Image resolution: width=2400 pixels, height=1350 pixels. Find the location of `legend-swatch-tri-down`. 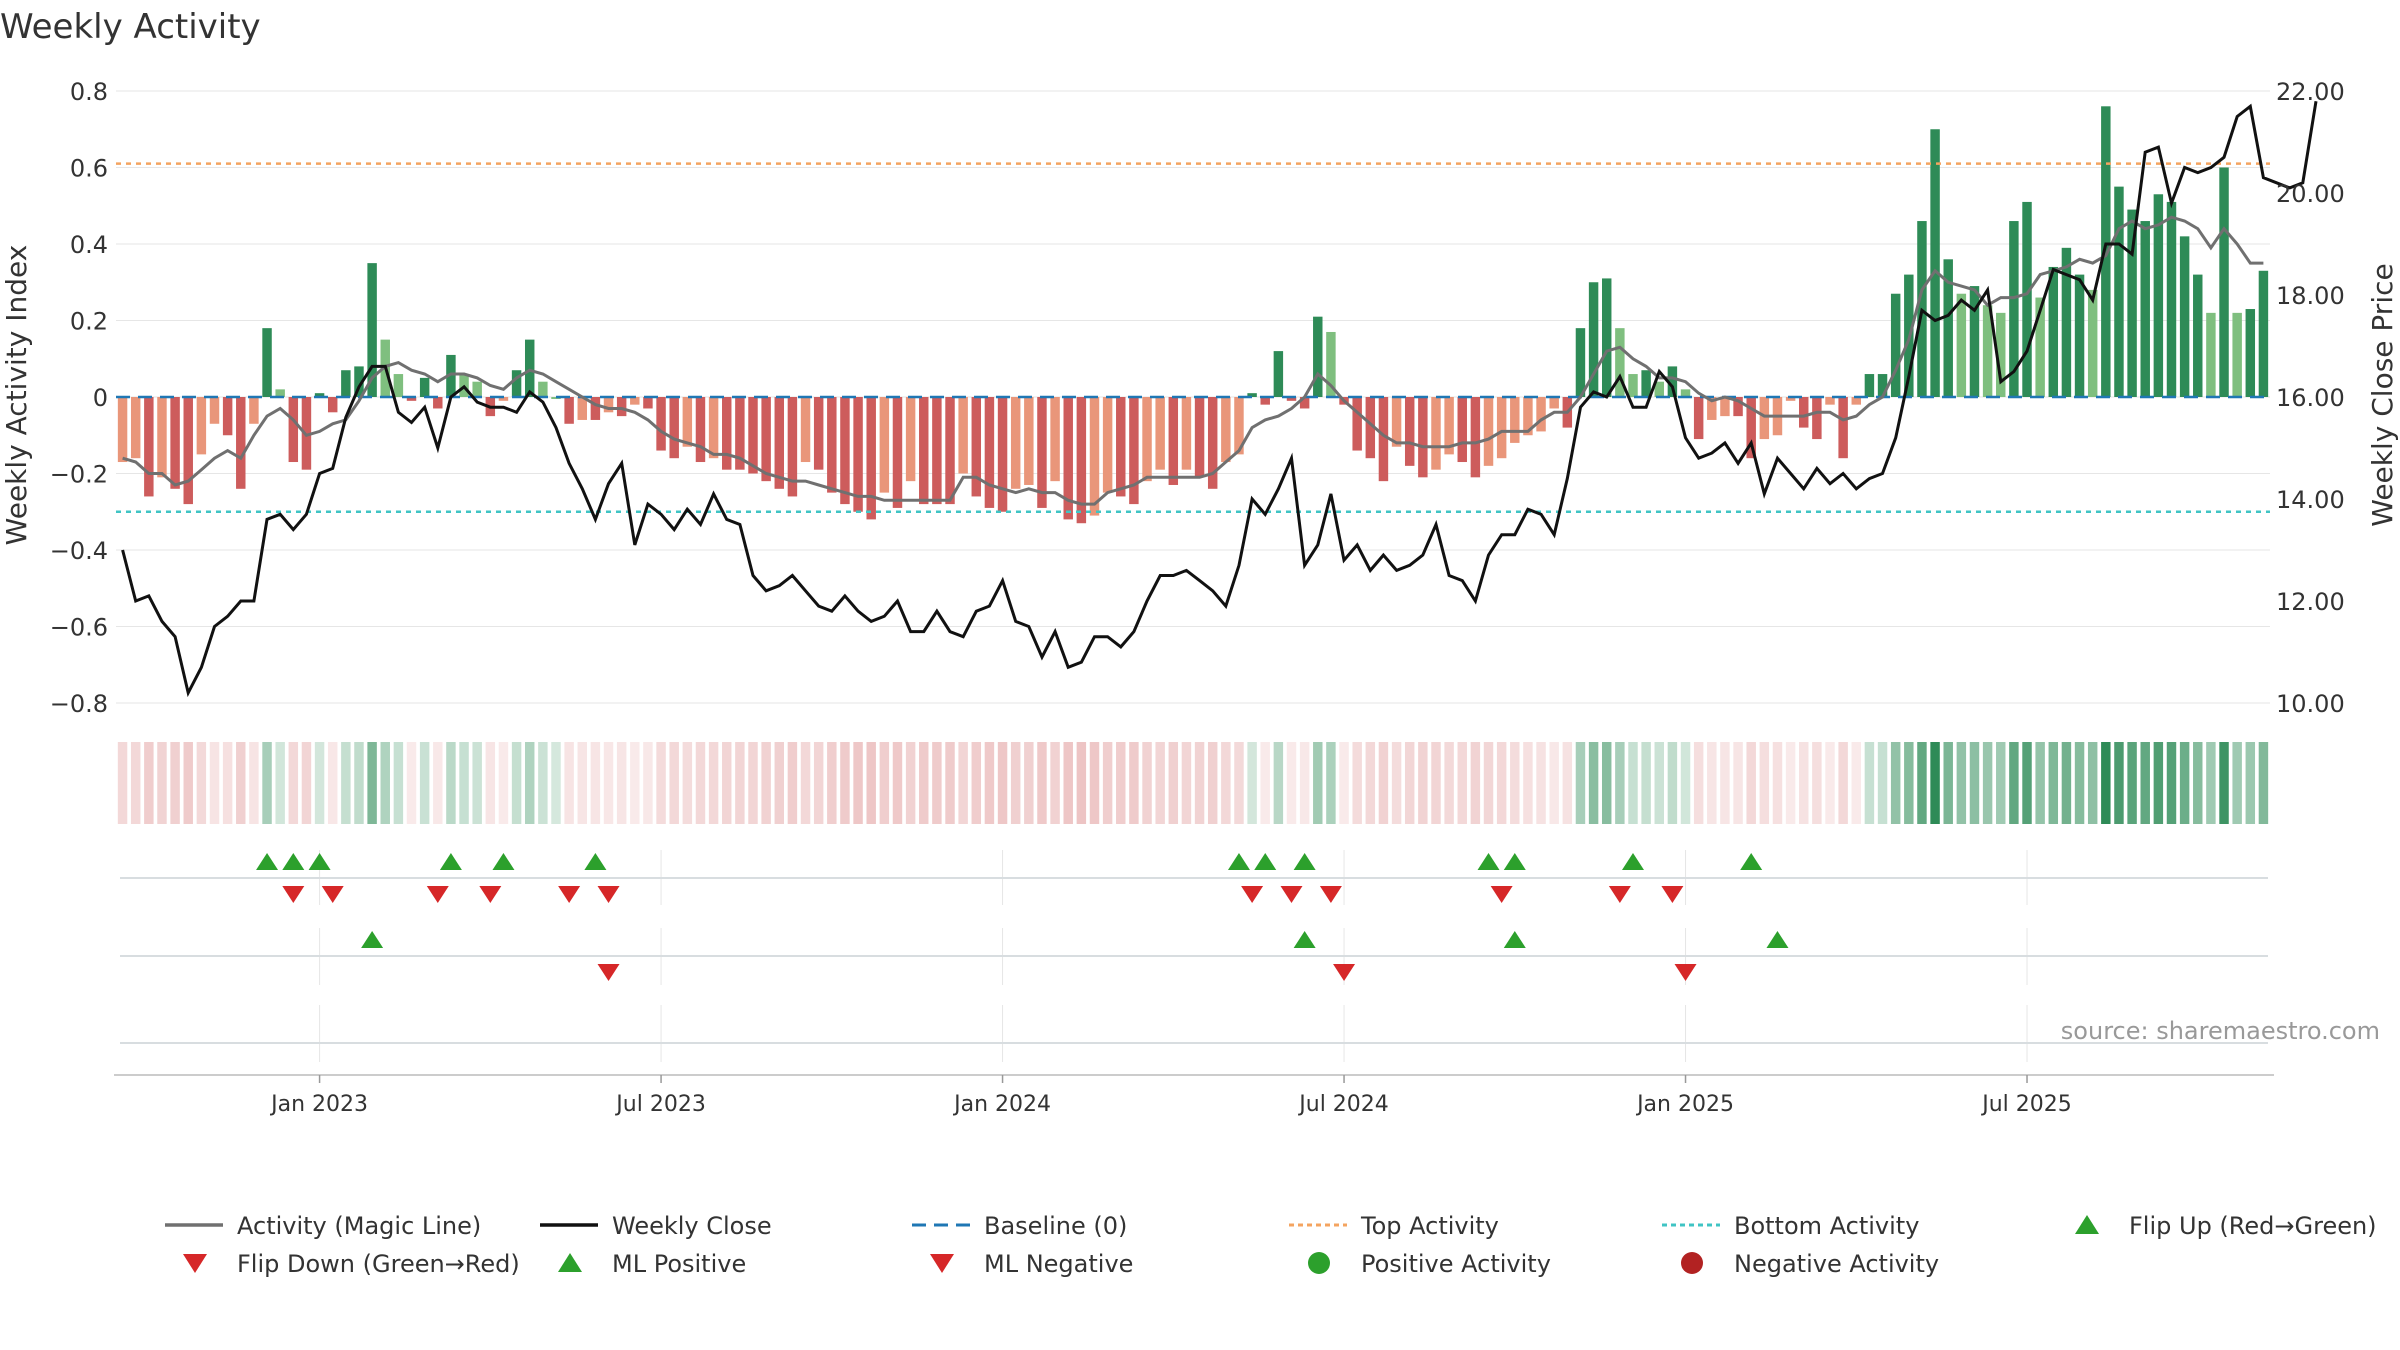

legend-swatch-tri-down is located at coordinates (195, 1263).